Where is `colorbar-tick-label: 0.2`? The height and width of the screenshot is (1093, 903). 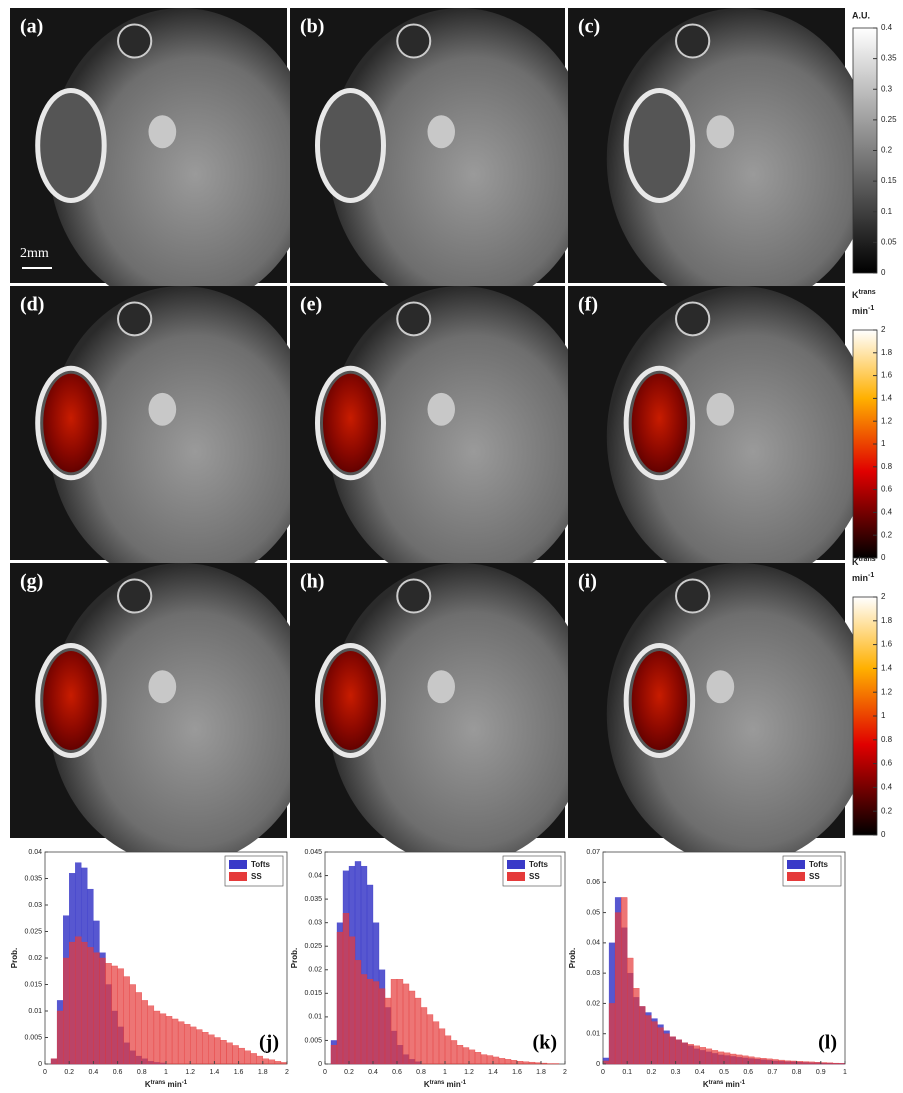 colorbar-tick-label: 0.2 is located at coordinates (887, 534).